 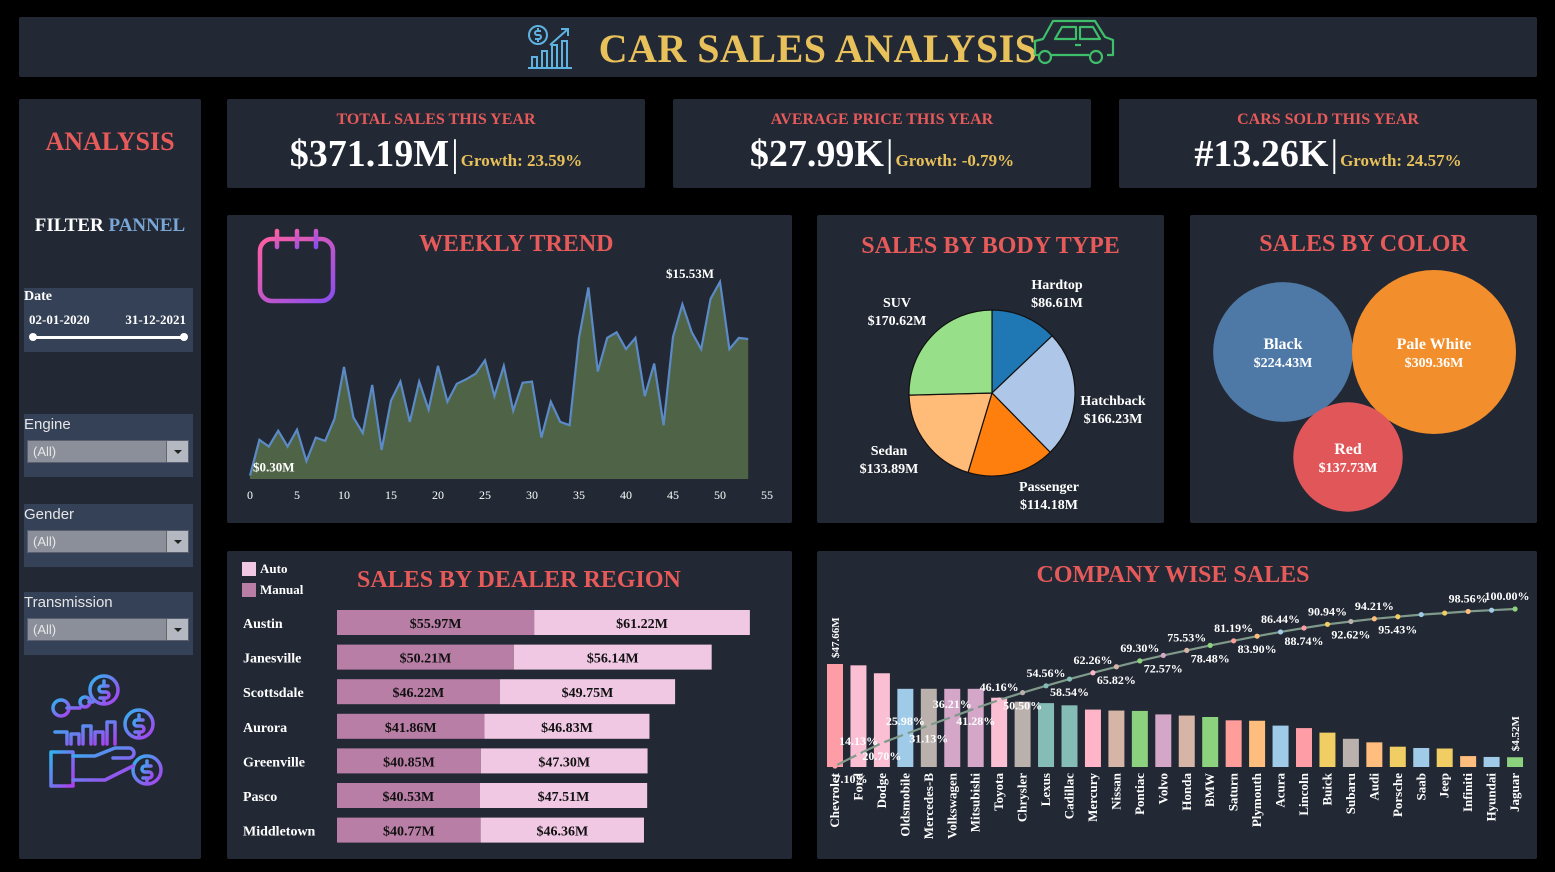 What do you see at coordinates (1256, 799) in the screenshot?
I see `company-x-label: Plymouth` at bounding box center [1256, 799].